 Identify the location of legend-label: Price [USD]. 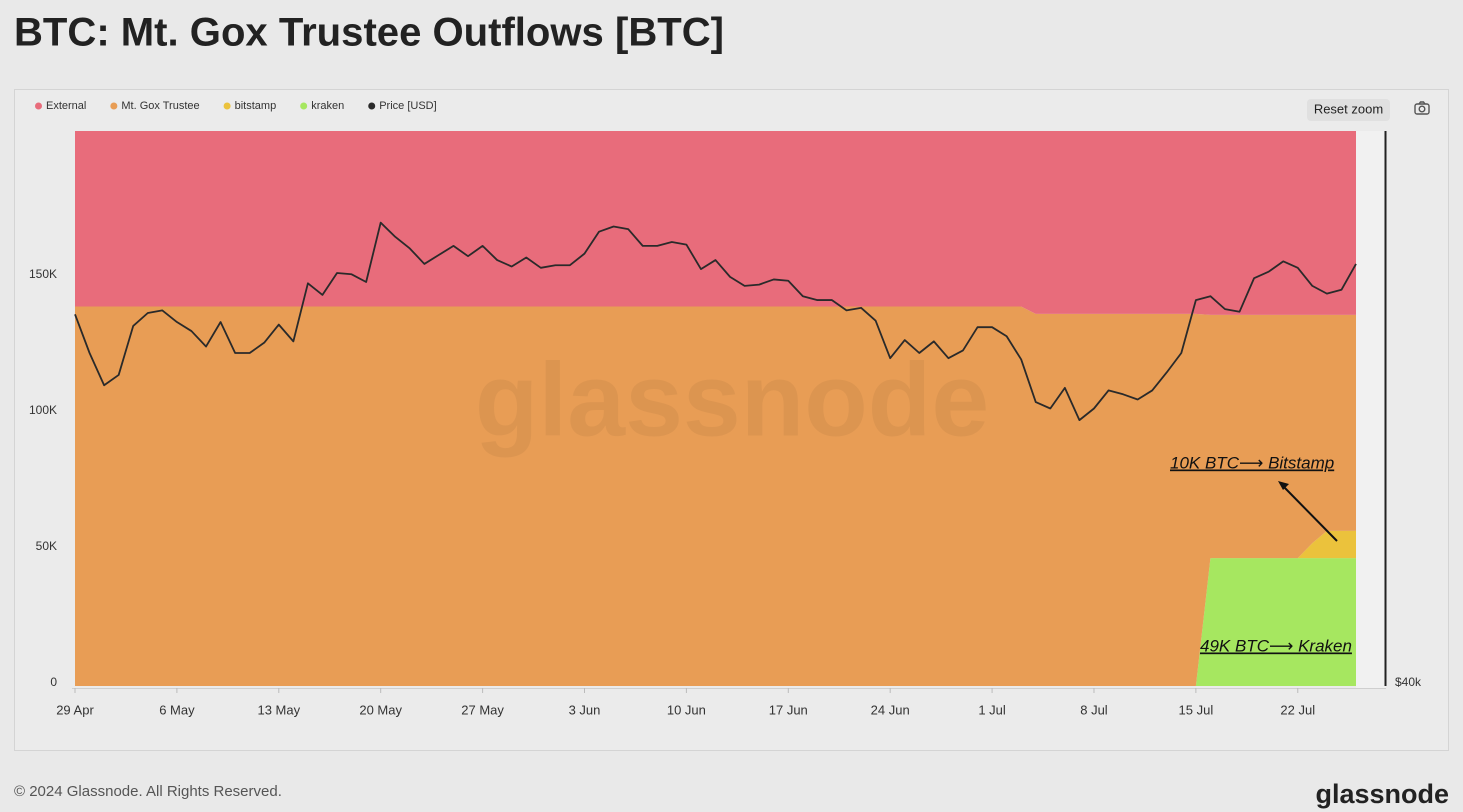
(407, 106).